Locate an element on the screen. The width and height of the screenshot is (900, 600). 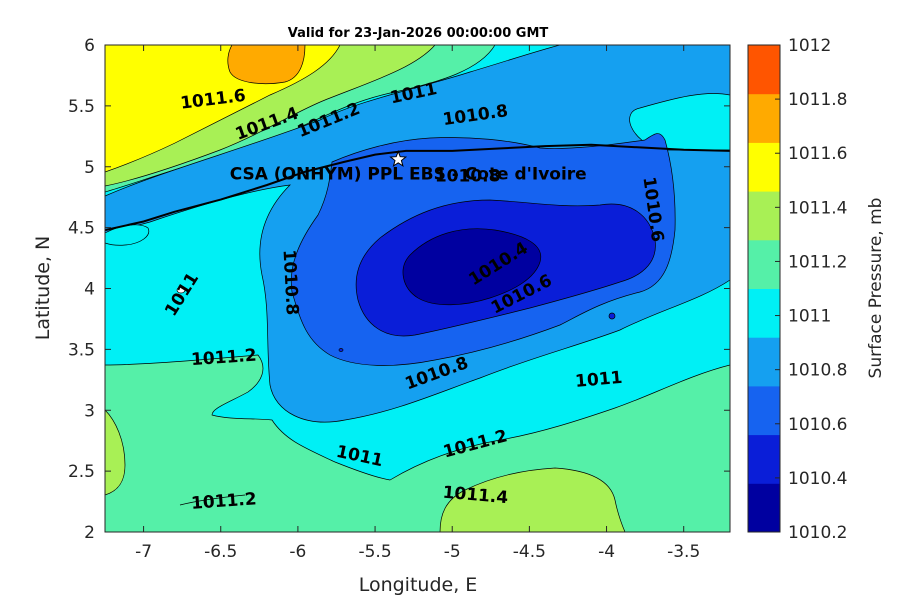
colorbar-tick-label: 1011.2 is located at coordinates (817, 262).